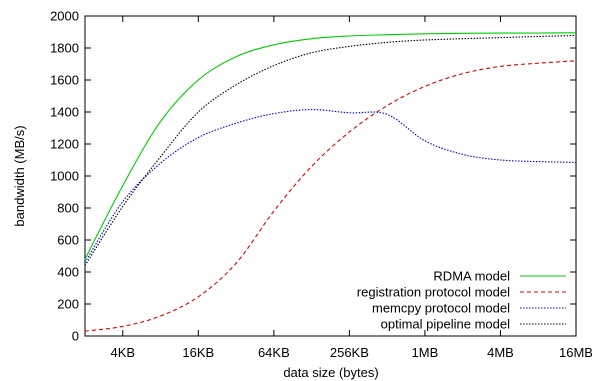 This screenshot has height=381, width=592. Describe the element at coordinates (349, 352) in the screenshot. I see `x-tick-label: 256KB` at that location.